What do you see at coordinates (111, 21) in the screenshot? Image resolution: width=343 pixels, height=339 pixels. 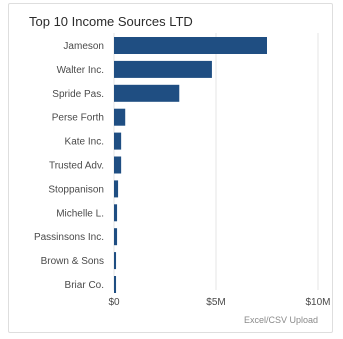 I see `chart-title: Top 10 Income Sources LTD` at bounding box center [111, 21].